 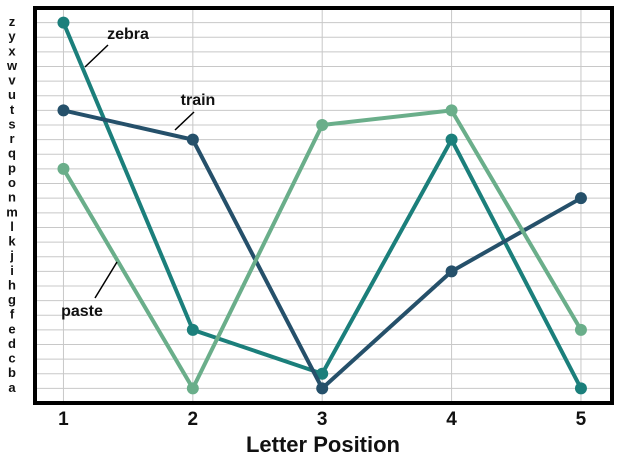 I want to click on y-tick-label: o, so click(x=12, y=182).